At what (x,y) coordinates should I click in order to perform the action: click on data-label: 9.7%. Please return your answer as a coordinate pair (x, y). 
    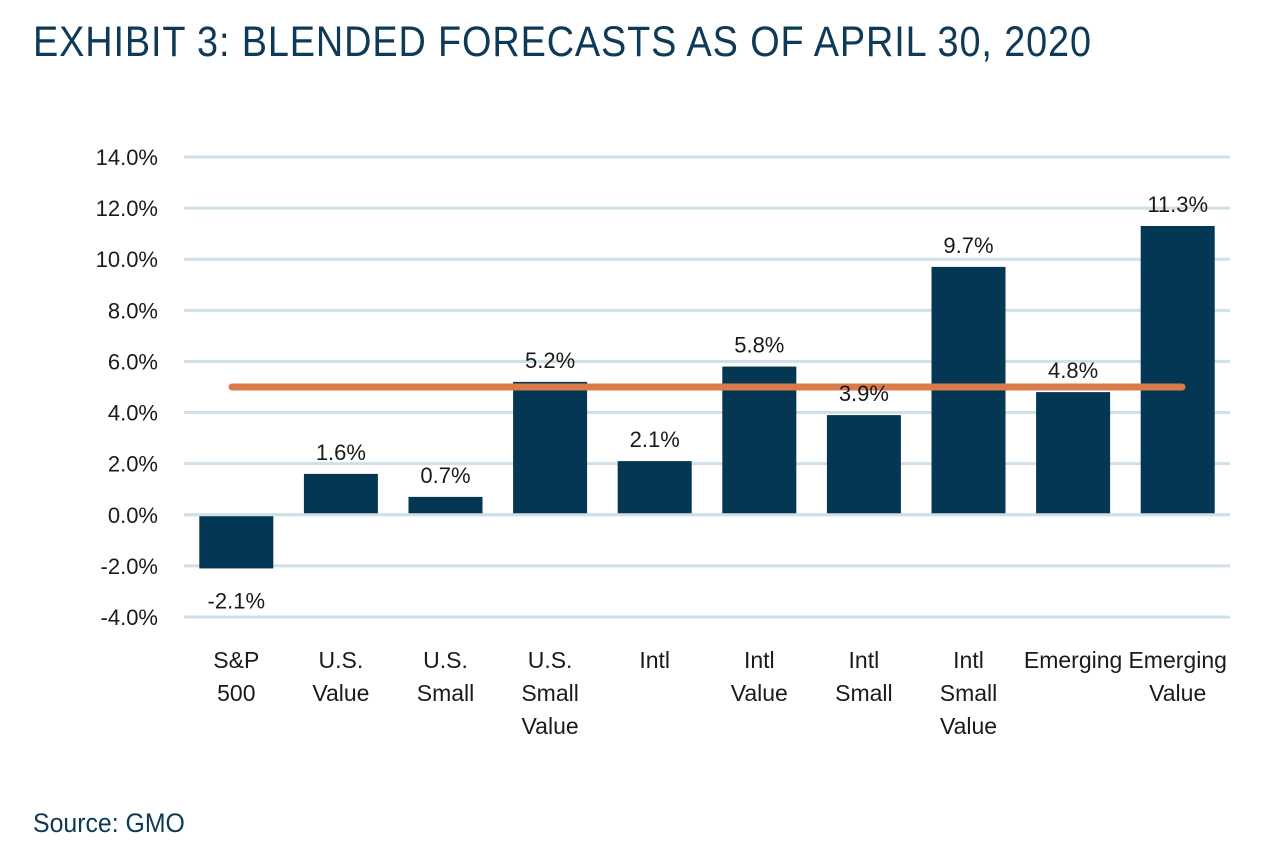
    Looking at the image, I should click on (968, 245).